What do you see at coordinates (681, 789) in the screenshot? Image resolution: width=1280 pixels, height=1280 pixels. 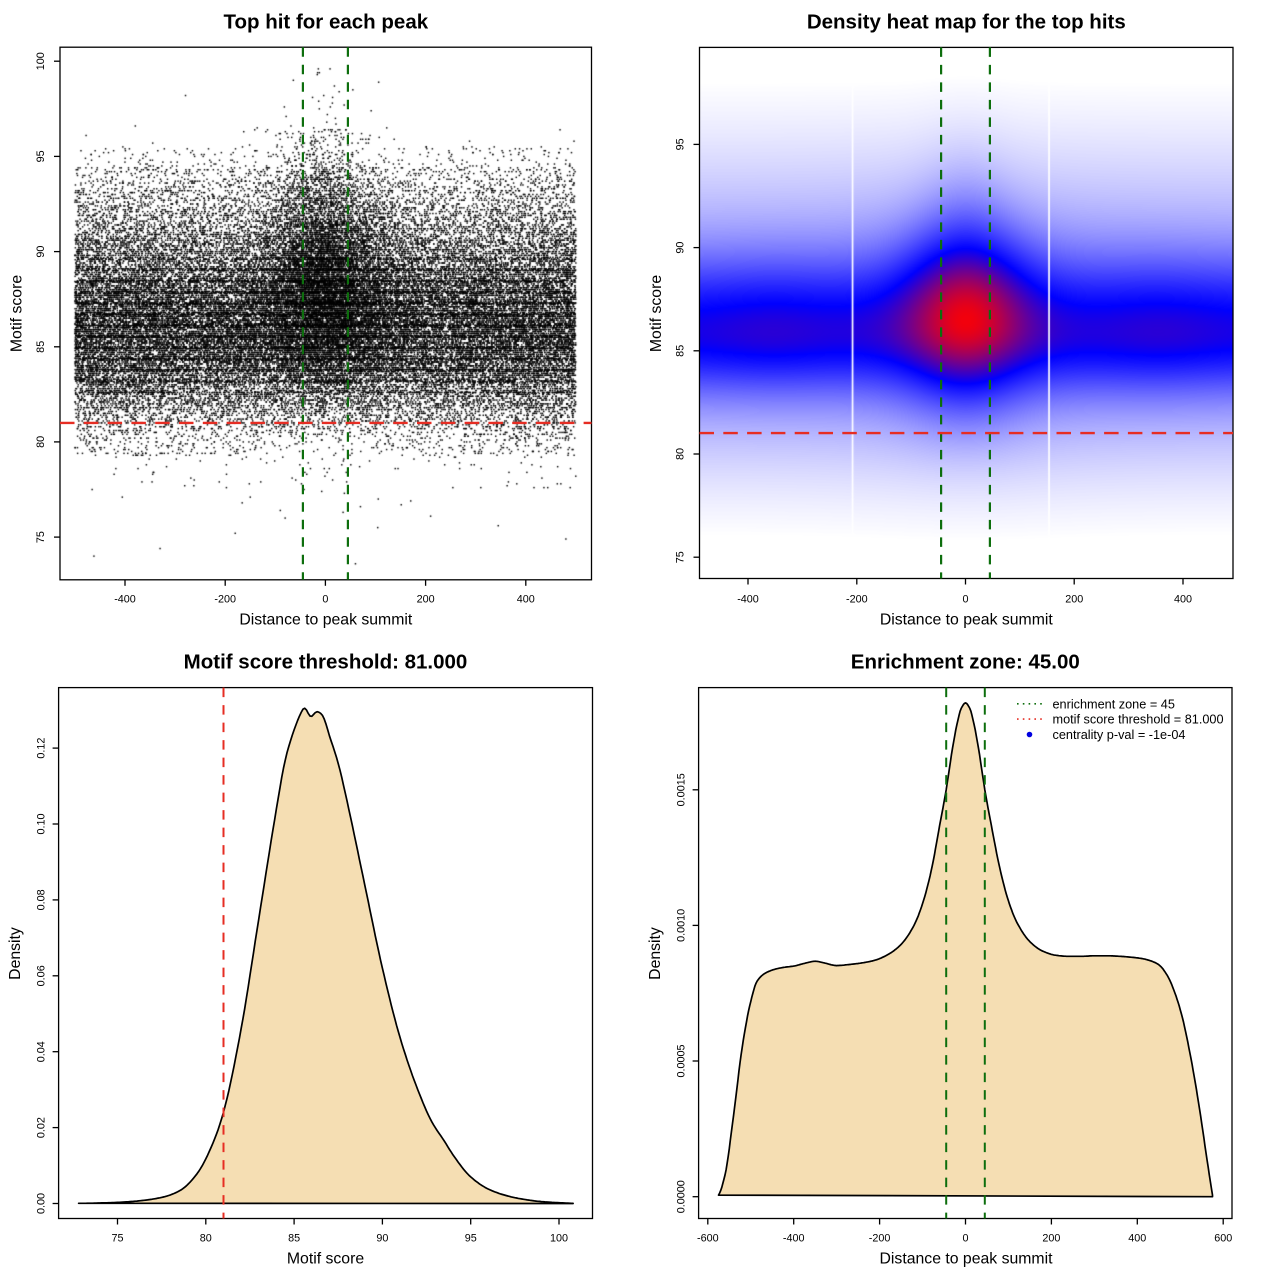 I see `svg-text: 0.0015` at bounding box center [681, 789].